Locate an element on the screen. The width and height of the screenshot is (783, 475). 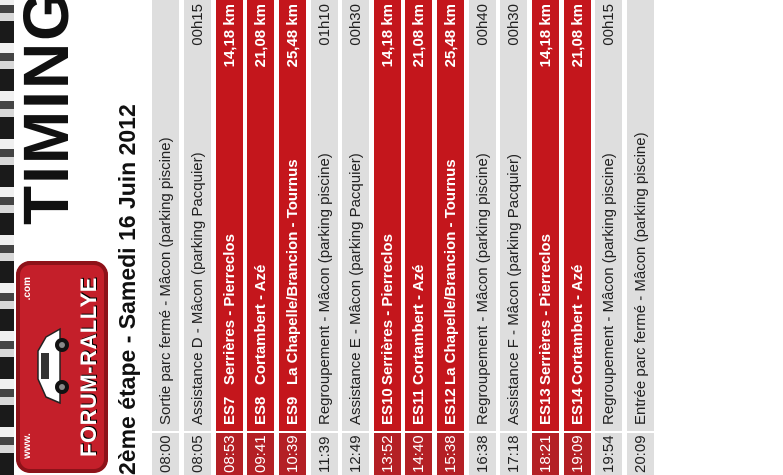
special-stage-row: 19:09 ES14 Cortambert - Azé 21,08 km is located at coordinates (577, 237).